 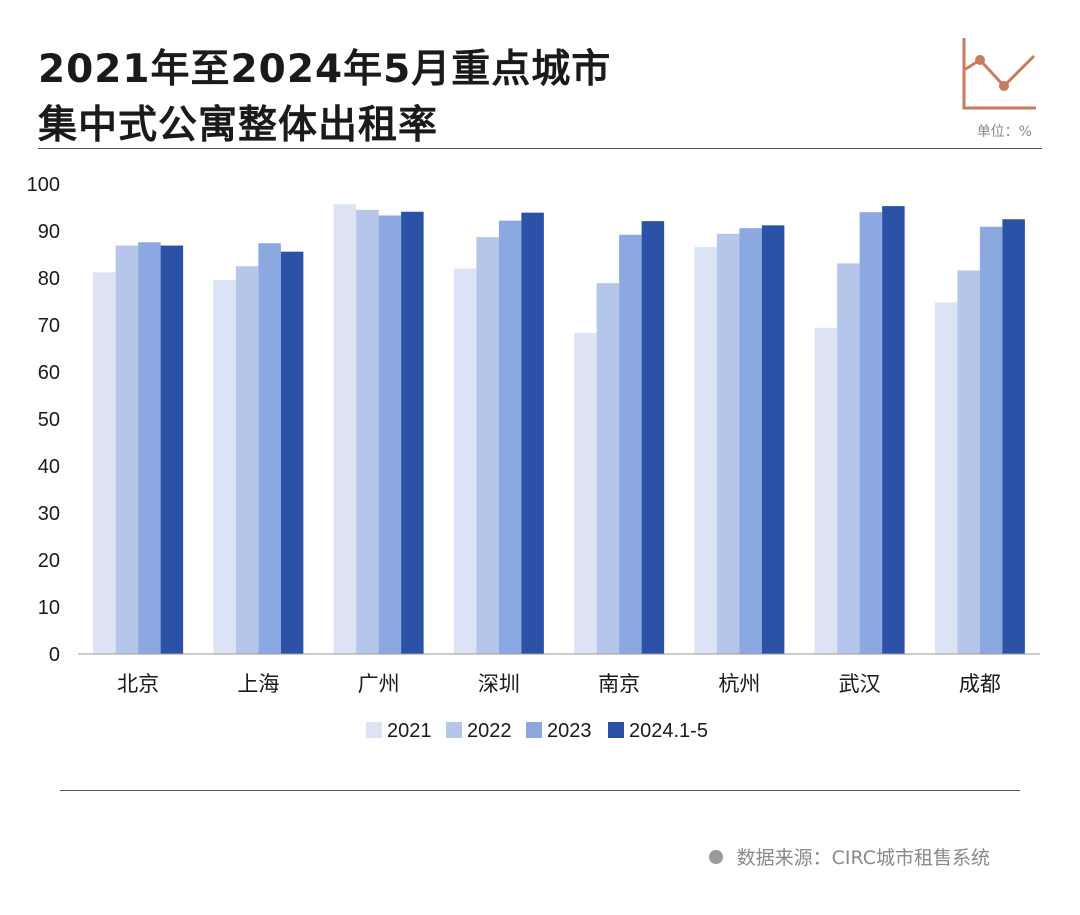 I want to click on x-tick-label: 南京, so click(x=619, y=684).